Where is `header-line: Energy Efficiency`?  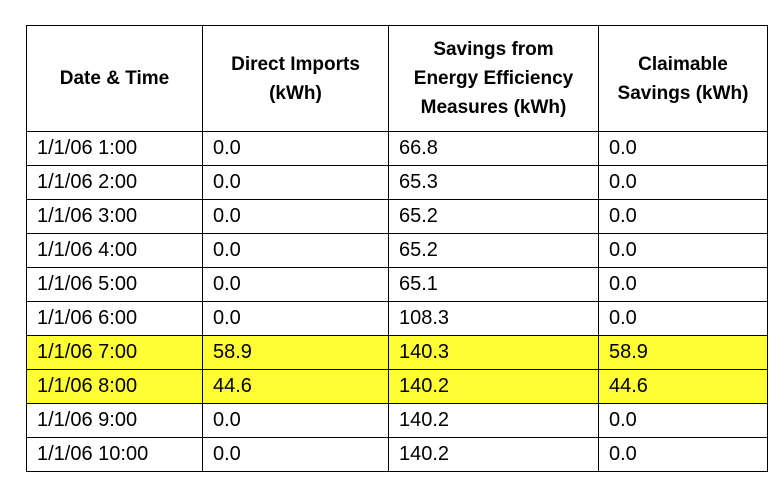 header-line: Energy Efficiency is located at coordinates (493, 78).